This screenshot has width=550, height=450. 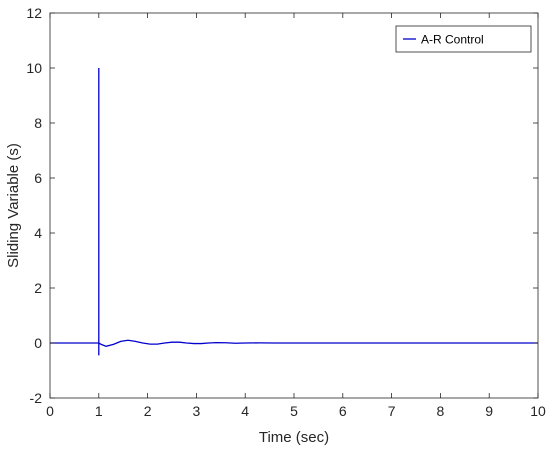 What do you see at coordinates (36, 398) in the screenshot?
I see `y-tick-label: -2` at bounding box center [36, 398].